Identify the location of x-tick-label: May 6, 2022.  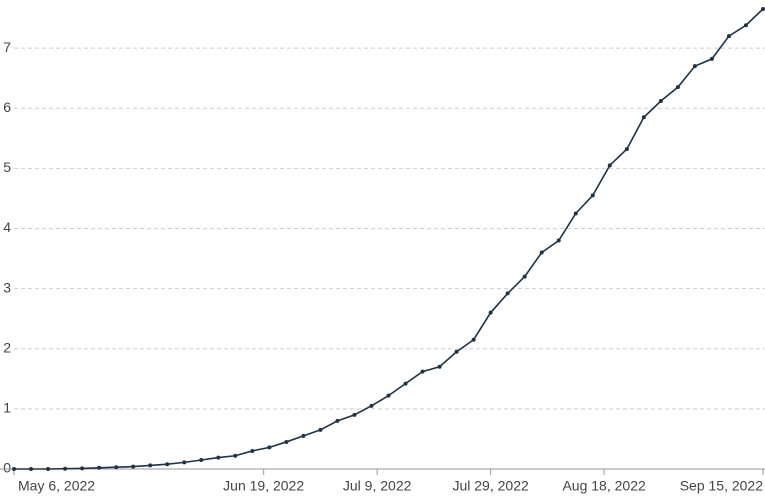
(56, 486).